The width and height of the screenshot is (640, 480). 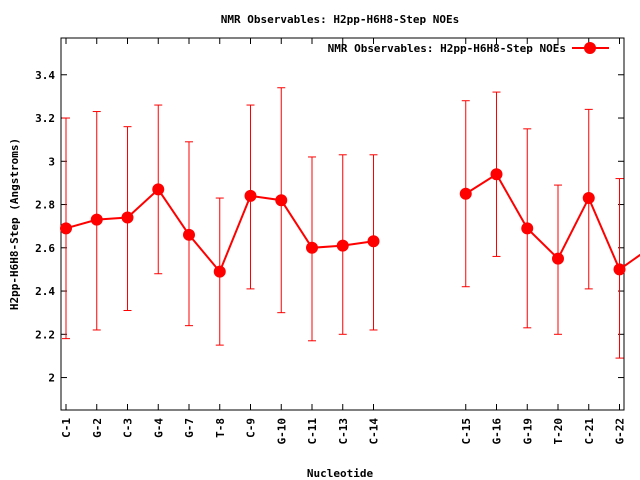 I want to click on legend: NMR Observables: H2pp-H6H8-Step NOEs, so click(x=468, y=48).